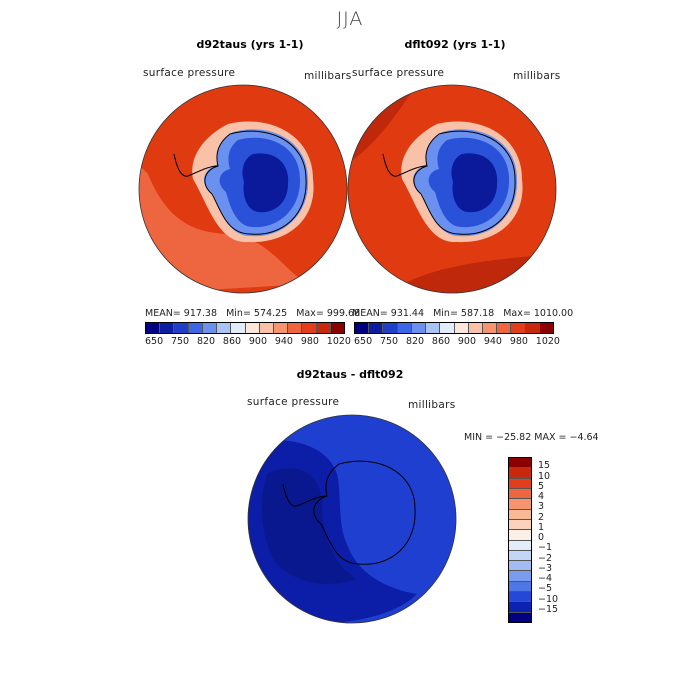 This screenshot has width=700, height=700. I want to click on panel-2-title: dflt092 (yrs 1-1), so click(455, 44).